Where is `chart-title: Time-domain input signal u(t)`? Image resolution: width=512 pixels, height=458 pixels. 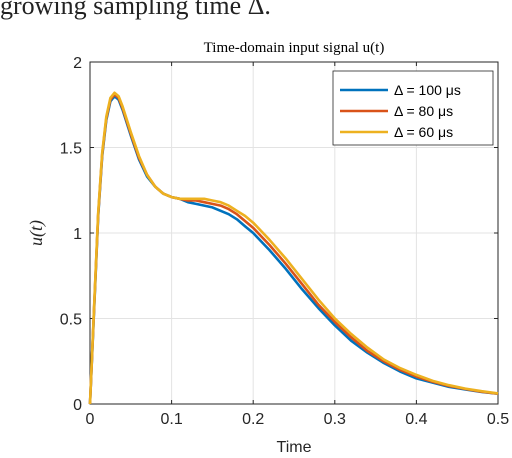 chart-title: Time-domain input signal u(t) is located at coordinates (294, 48).